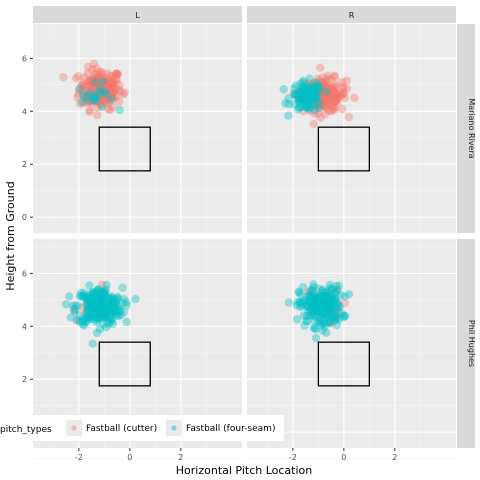  I want to click on y-tick-label: 6, so click(24, 273).